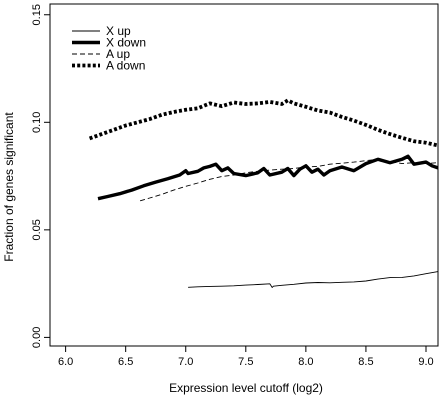  Describe the element at coordinates (245, 362) in the screenshot. I see `x-tick-label: 7.5` at that location.